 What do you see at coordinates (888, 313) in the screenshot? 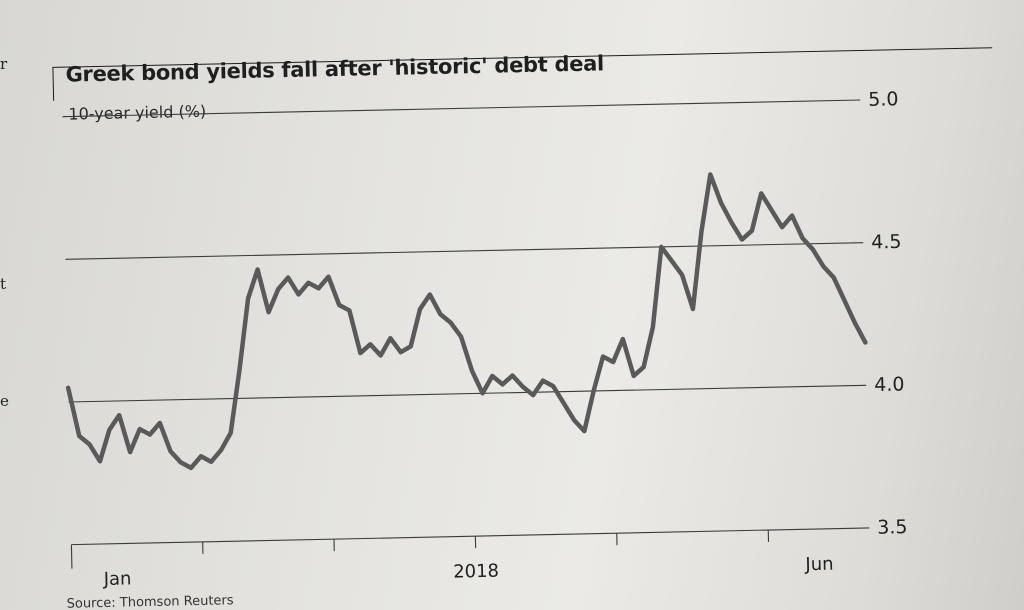
I see `y-axis-tick-labels: 5.0 4.5 4.0 3.5` at bounding box center [888, 313].